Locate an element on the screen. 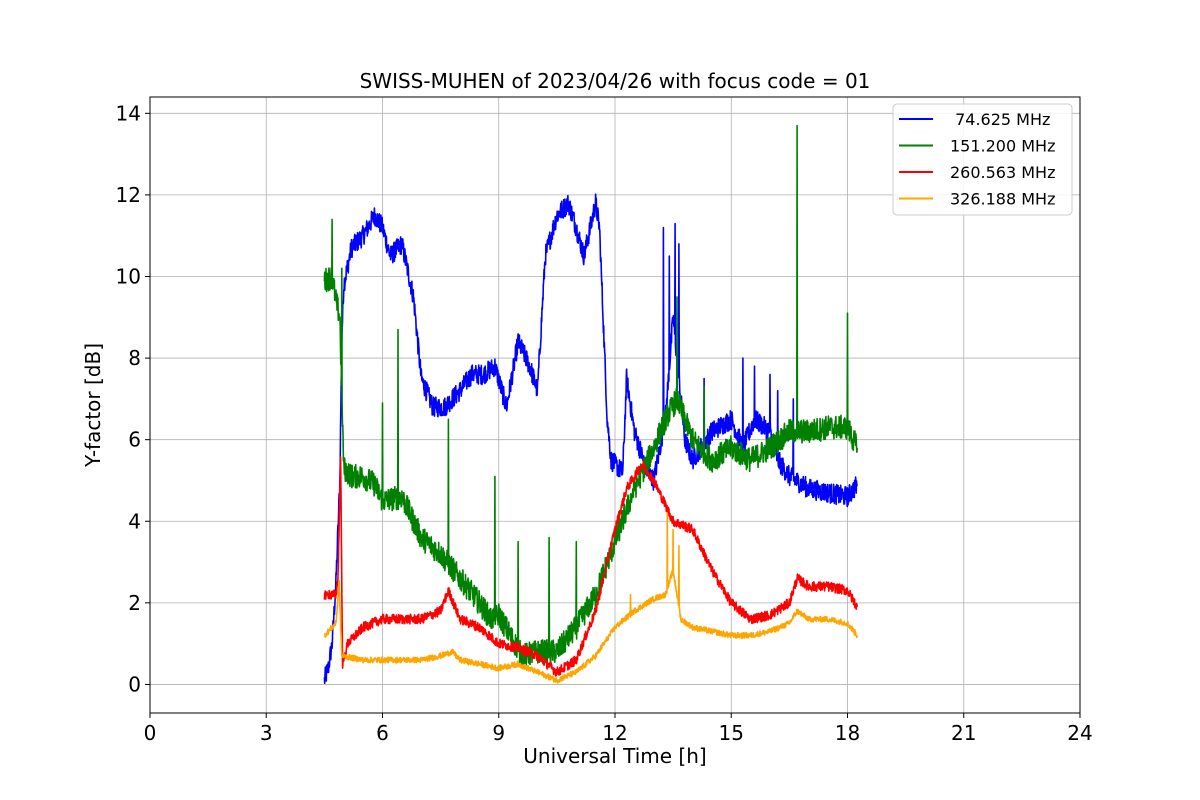  x-tick-label: 3 is located at coordinates (266, 733).